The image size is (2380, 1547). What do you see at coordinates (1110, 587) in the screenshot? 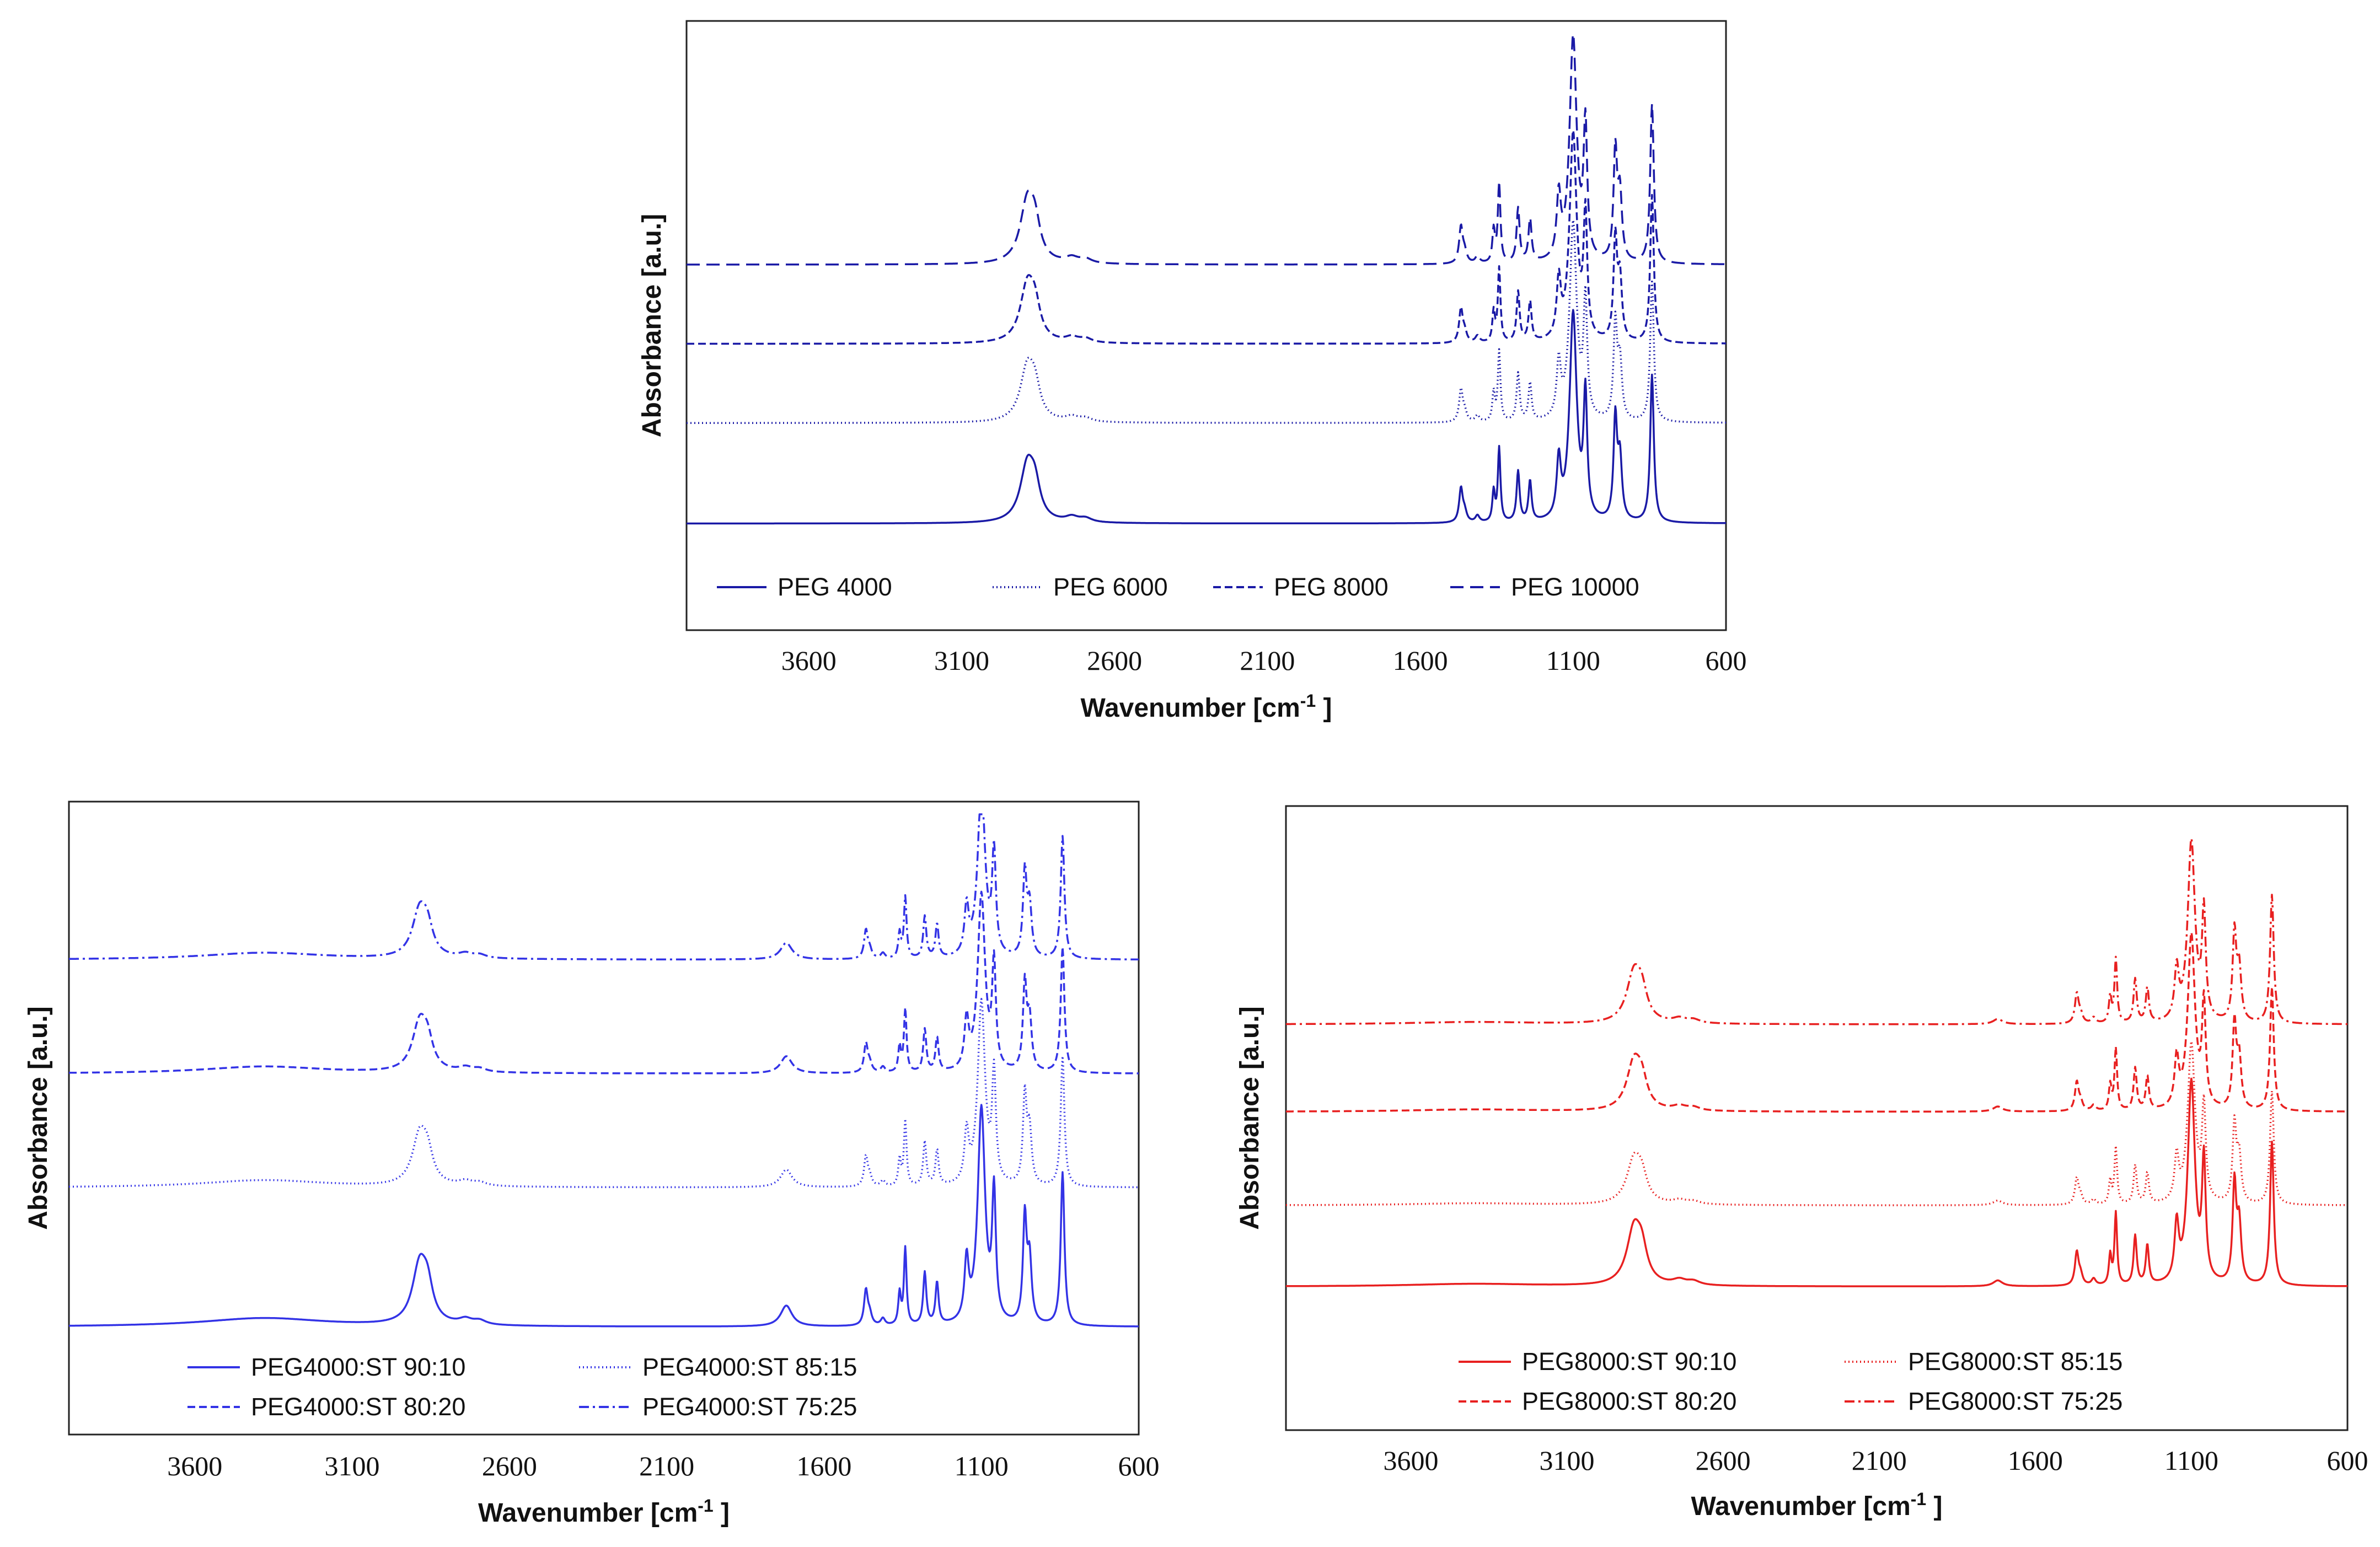
I see `legend-label-2: PEG 6000` at bounding box center [1110, 587].